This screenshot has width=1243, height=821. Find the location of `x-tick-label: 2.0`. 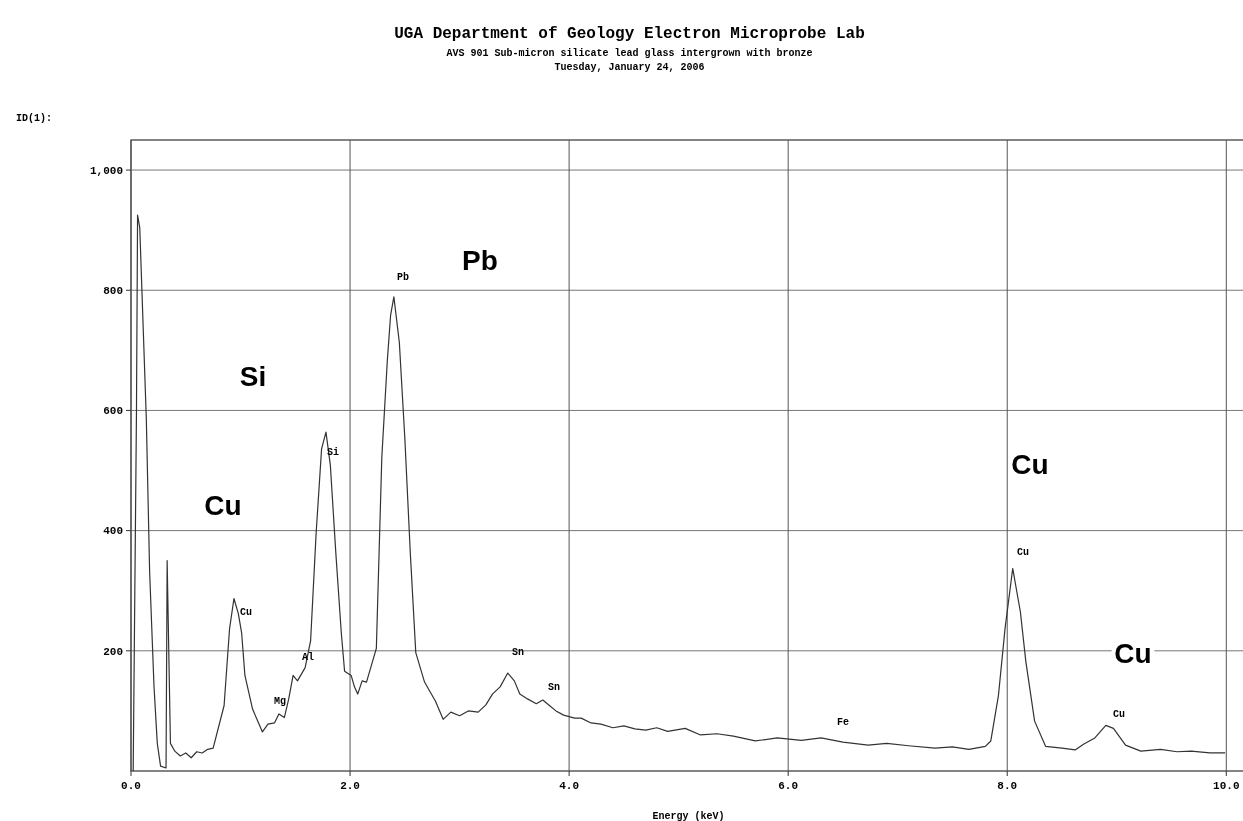

x-tick-label: 2.0 is located at coordinates (350, 786).